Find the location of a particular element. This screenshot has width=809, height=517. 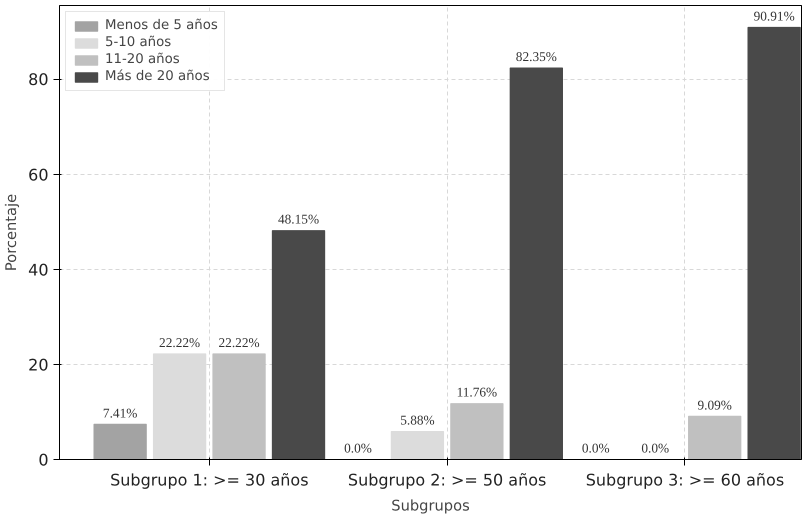

x-axis-title: Subgrupos is located at coordinates (430, 506).